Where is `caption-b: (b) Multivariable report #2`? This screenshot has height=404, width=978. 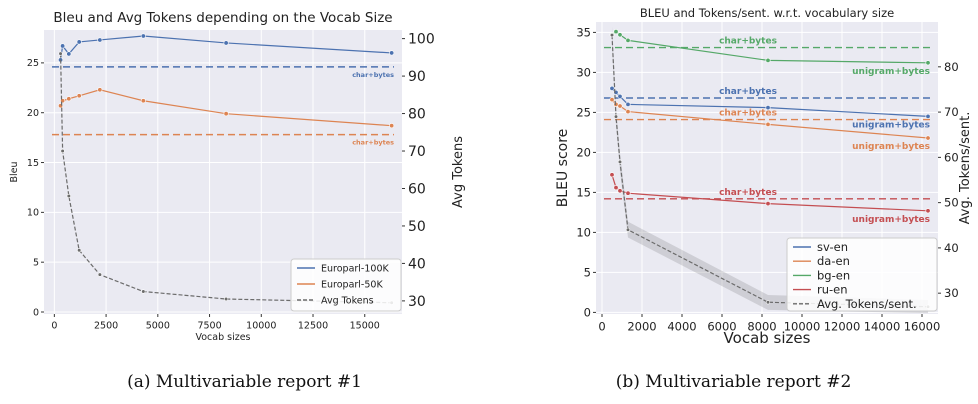
caption-b: (b) Multivariable report #2 is located at coordinates (733, 382).